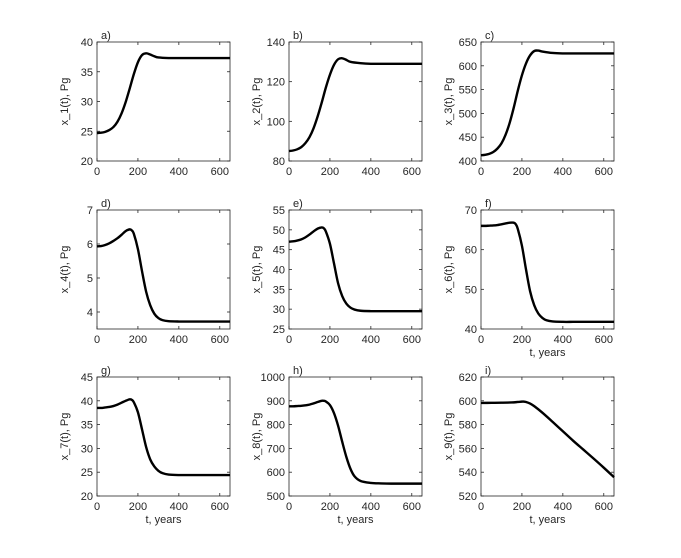  What do you see at coordinates (449, 270) in the screenshot?
I see `y-axis-label: x_6(t), Pg` at bounding box center [449, 270].